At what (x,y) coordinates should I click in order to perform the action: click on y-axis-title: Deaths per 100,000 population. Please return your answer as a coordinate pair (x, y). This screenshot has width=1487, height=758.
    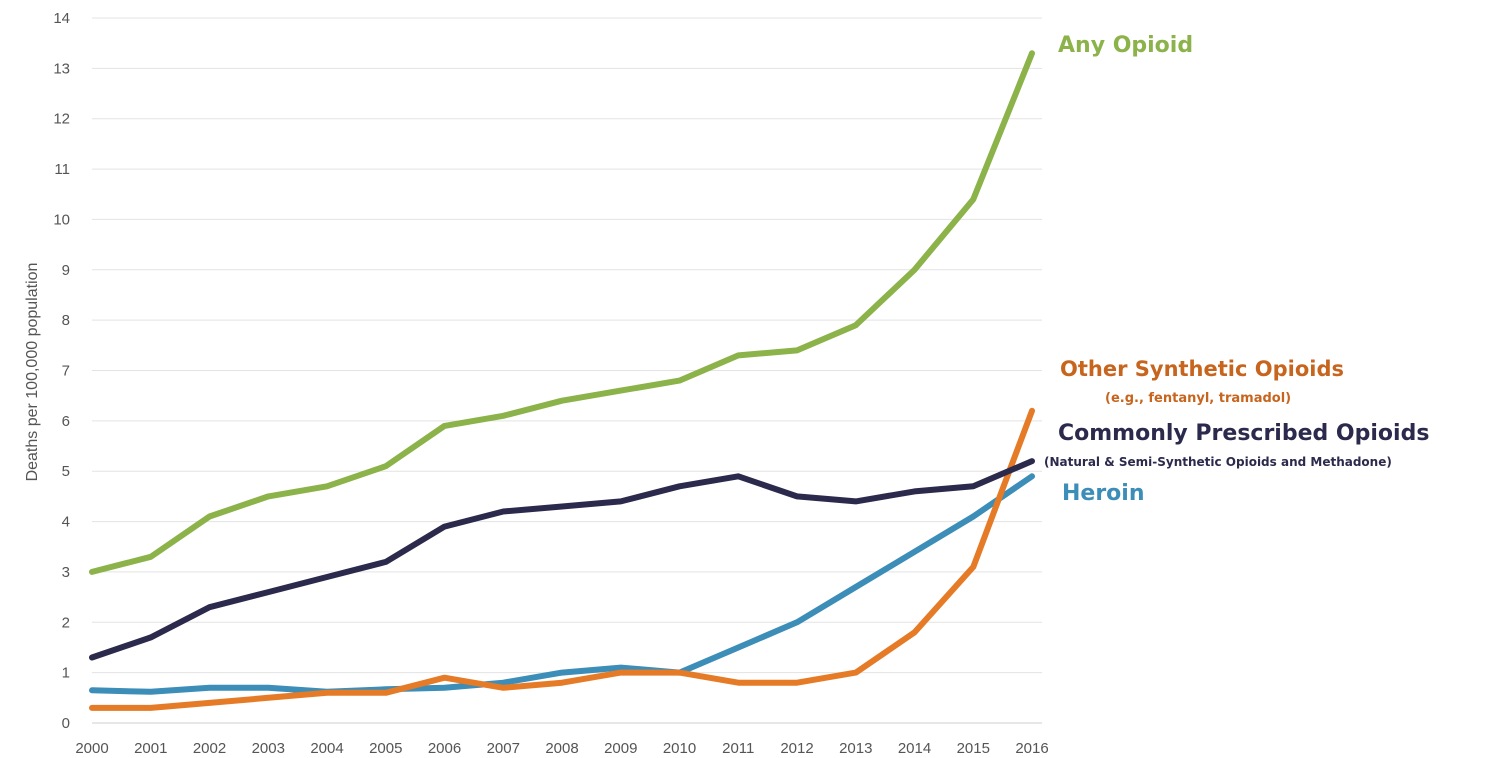
    Looking at the image, I should click on (32, 372).